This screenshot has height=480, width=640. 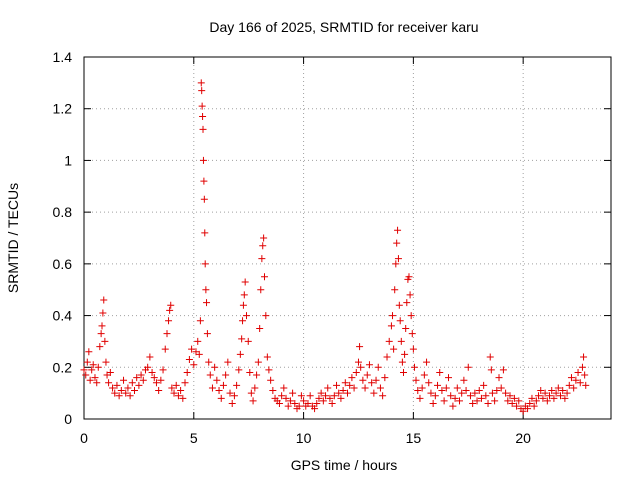 What do you see at coordinates (13, 238) in the screenshot?
I see `y-axis-label: SRMTID / TECUs` at bounding box center [13, 238].